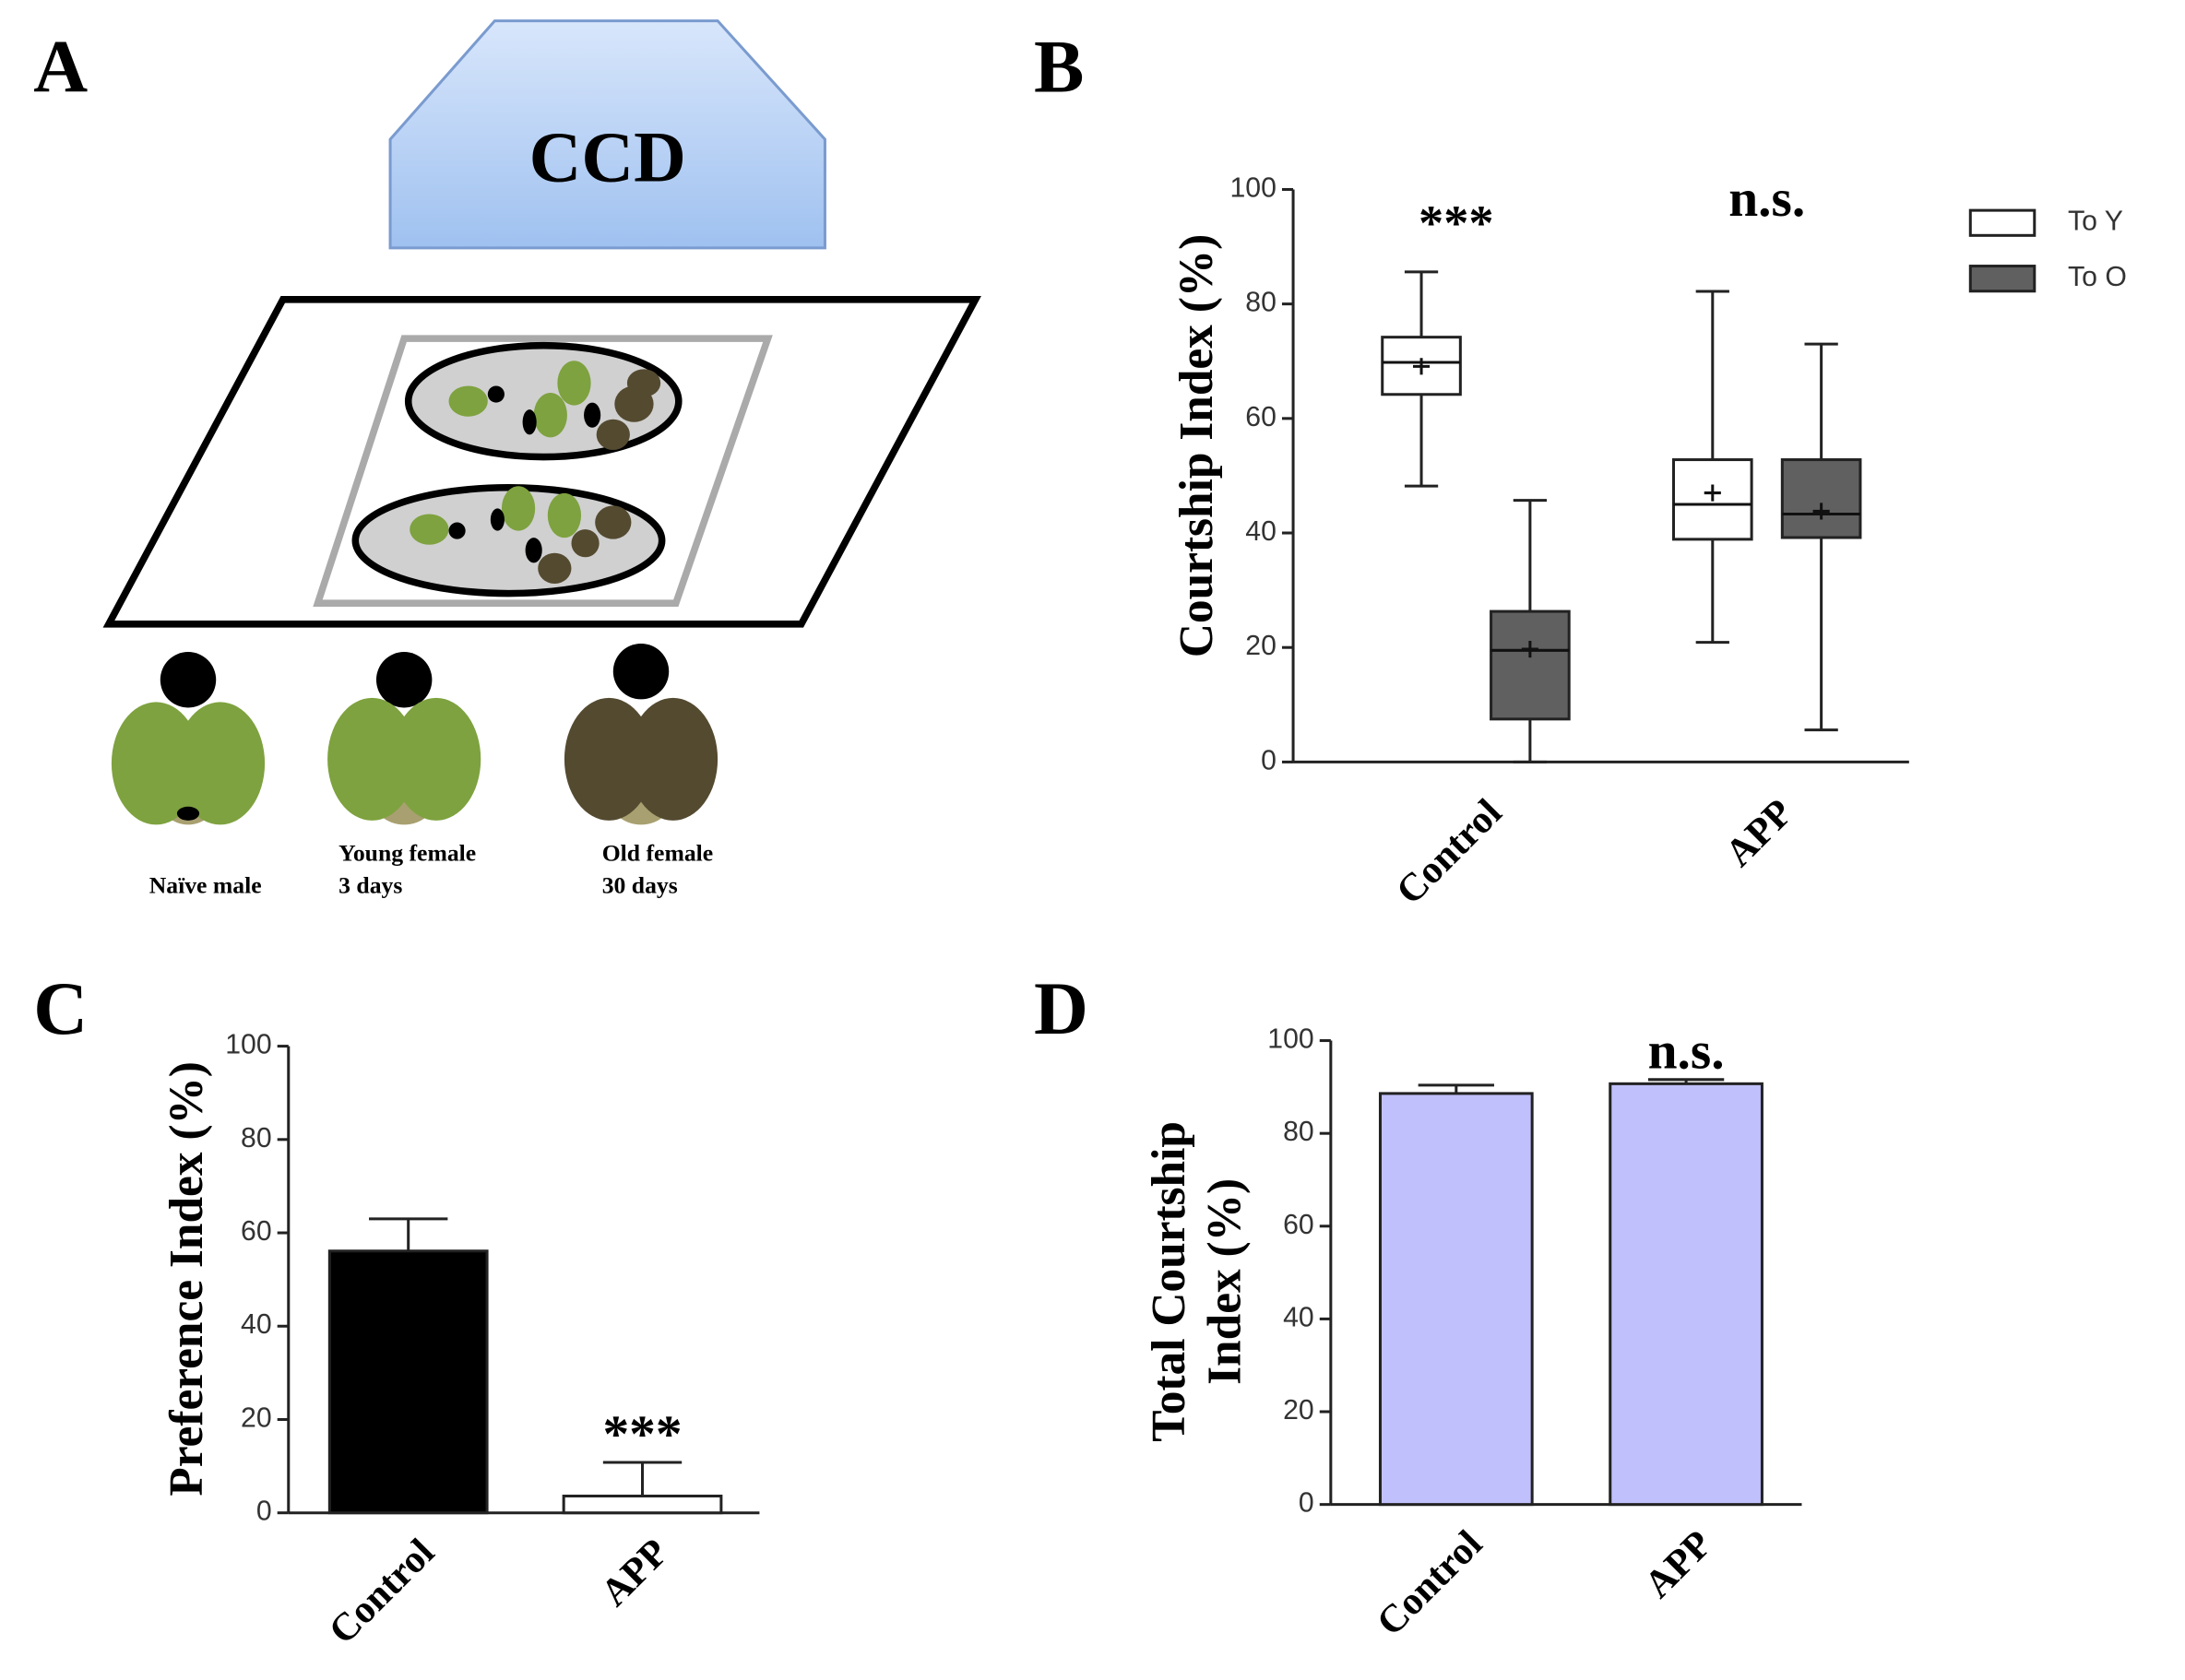 The image size is (2185, 1680). I want to click on fly-caption: 3 days, so click(370, 884).